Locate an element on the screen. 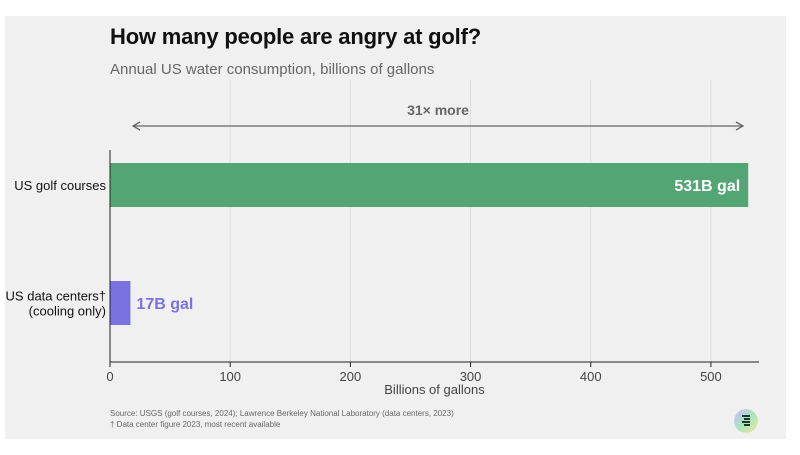 This screenshot has width=800, height=455. chart-title: How many people are angry at golf? is located at coordinates (295, 36).